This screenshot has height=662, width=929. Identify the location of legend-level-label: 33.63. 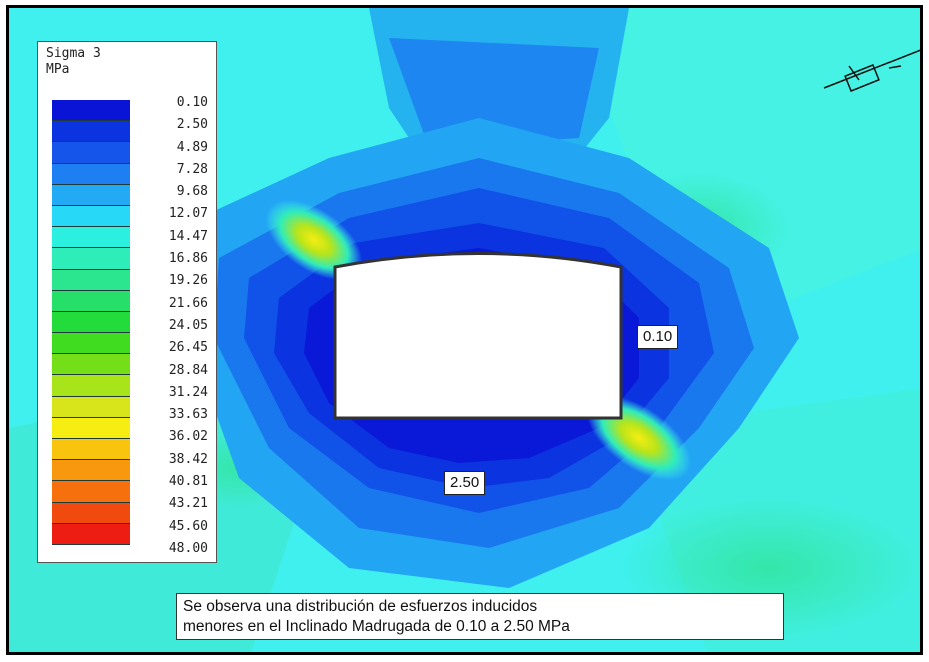
(188, 415).